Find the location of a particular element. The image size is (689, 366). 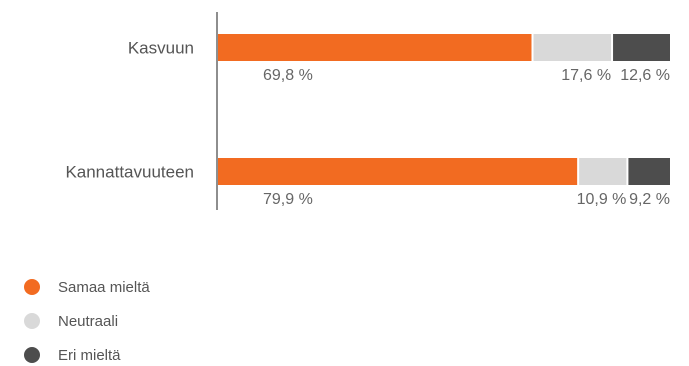

data-label: 10,9 % is located at coordinates (602, 199).